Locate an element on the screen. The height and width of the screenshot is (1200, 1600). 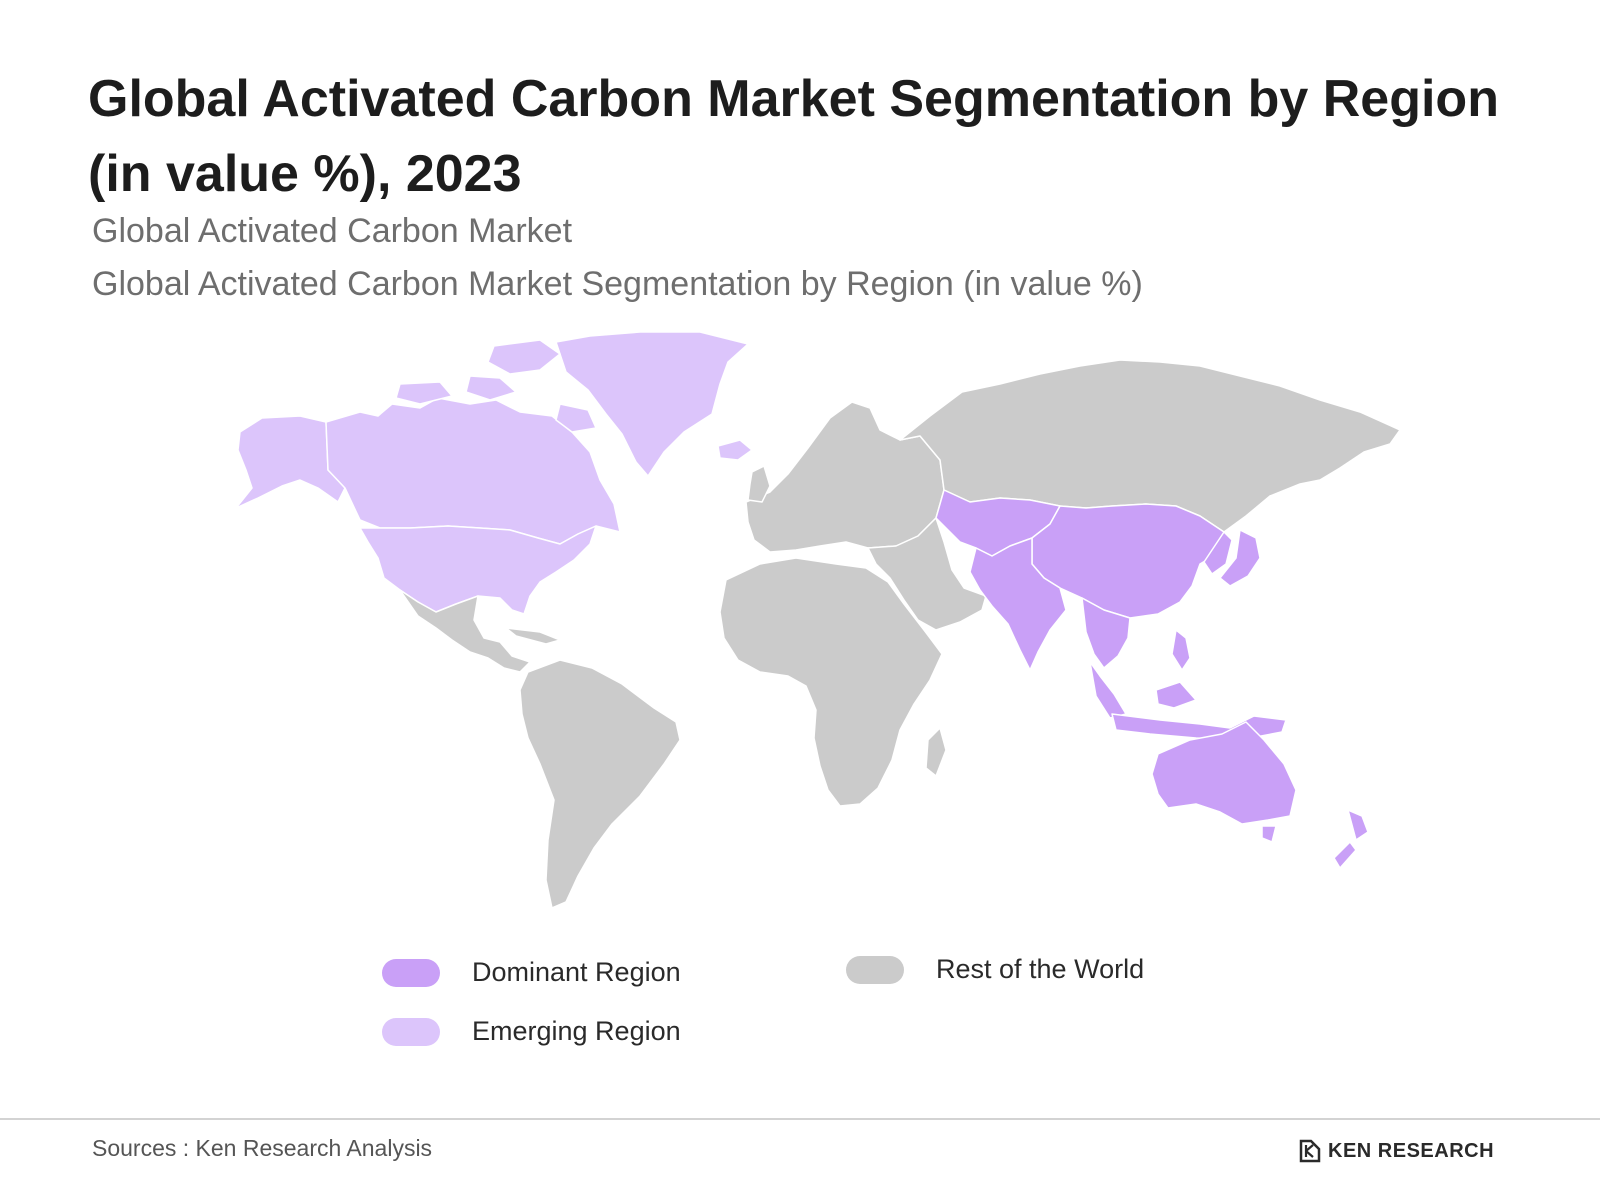
region-africa is located at coordinates (831, 682).